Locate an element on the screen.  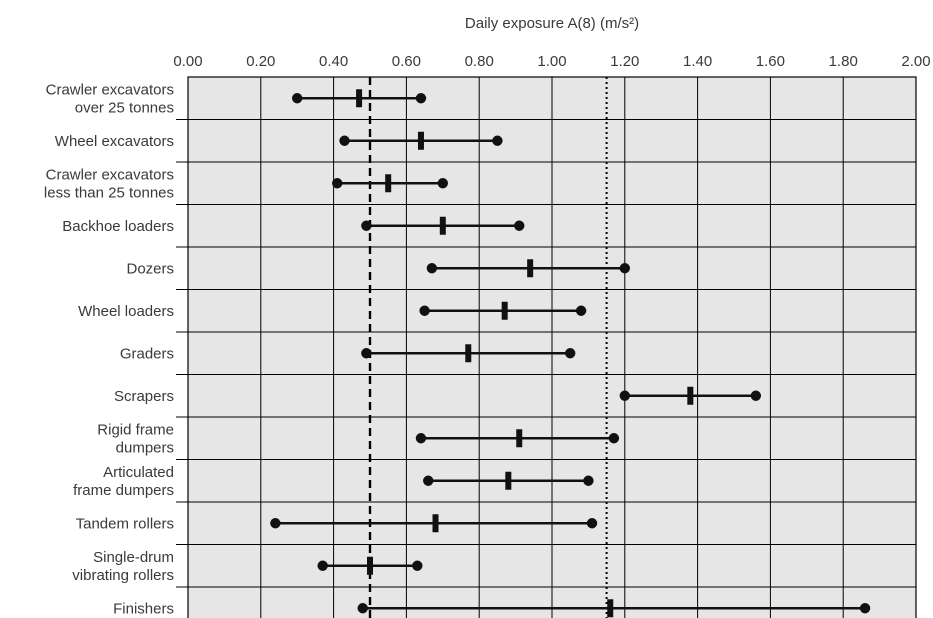
category-label: over 25 tonnes is located at coordinates (124, 107).